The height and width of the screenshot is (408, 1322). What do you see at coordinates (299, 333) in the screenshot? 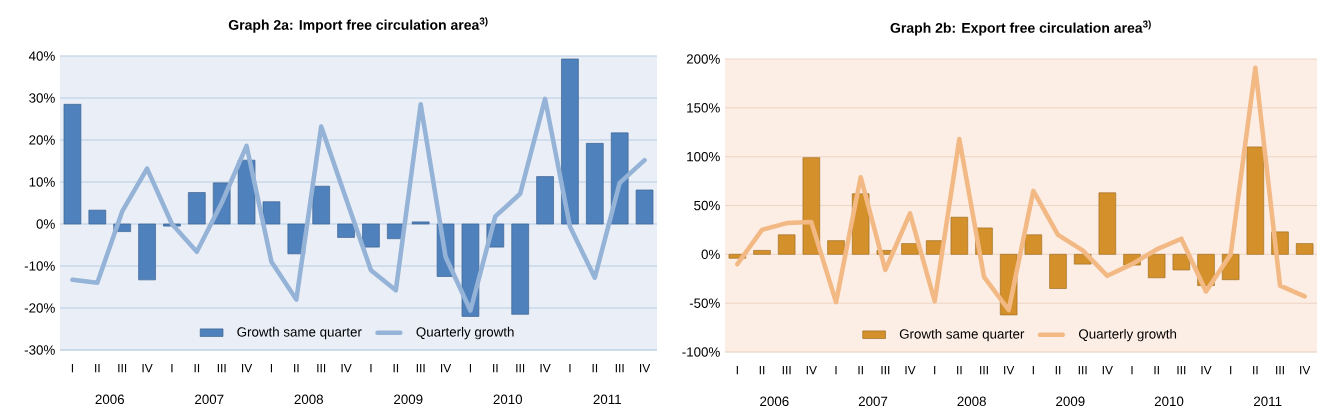
I see `legend-label: Growth same quarter` at bounding box center [299, 333].